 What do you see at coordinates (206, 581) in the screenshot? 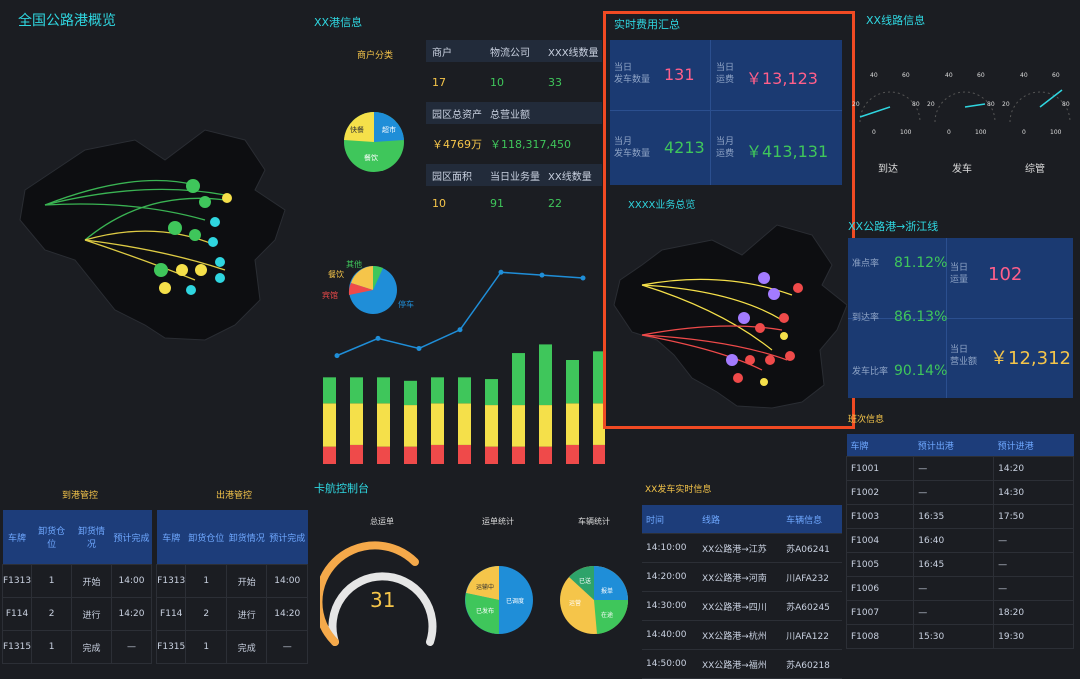
I see `departure-cell: 1` at bounding box center [206, 581].